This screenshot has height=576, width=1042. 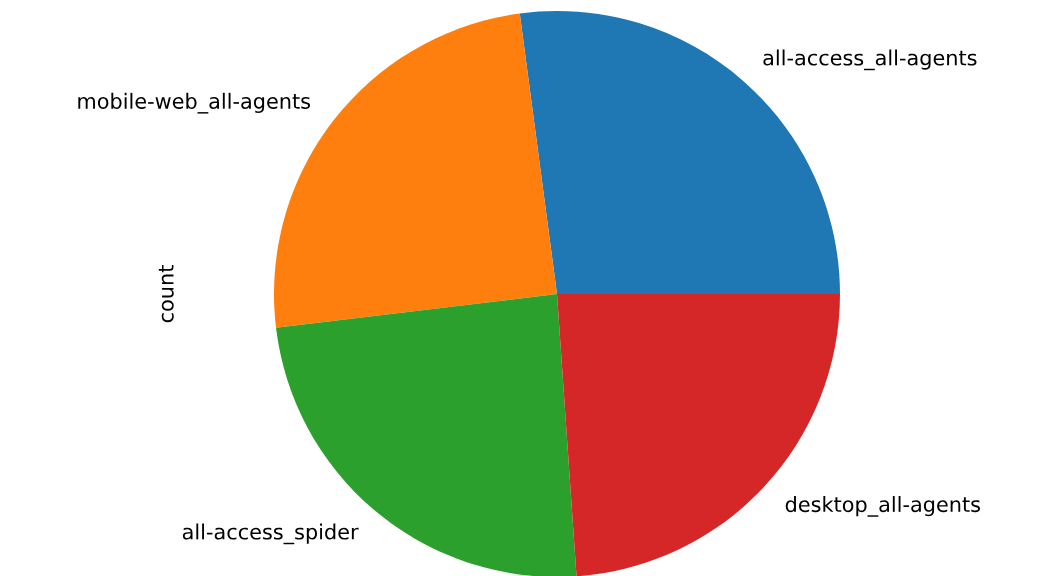 I want to click on text: count, so click(x=166, y=294).